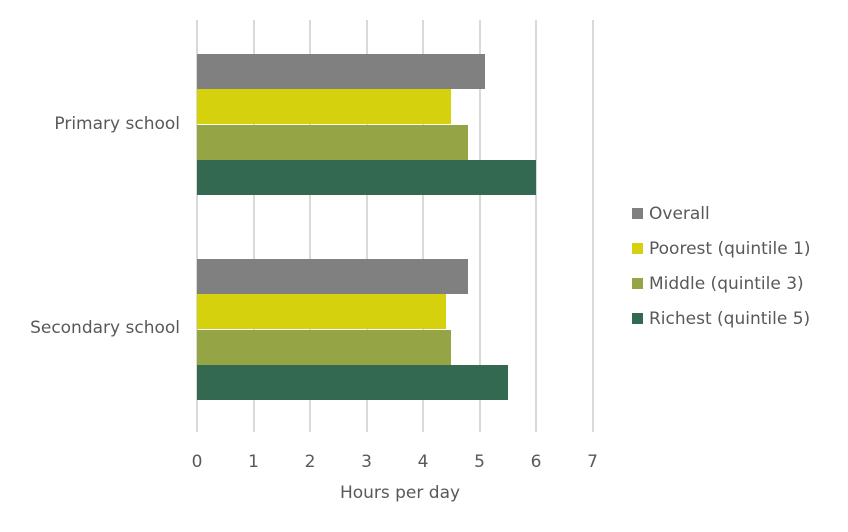  Describe the element at coordinates (423, 462) in the screenshot. I see `x-tick-label: 4` at that location.